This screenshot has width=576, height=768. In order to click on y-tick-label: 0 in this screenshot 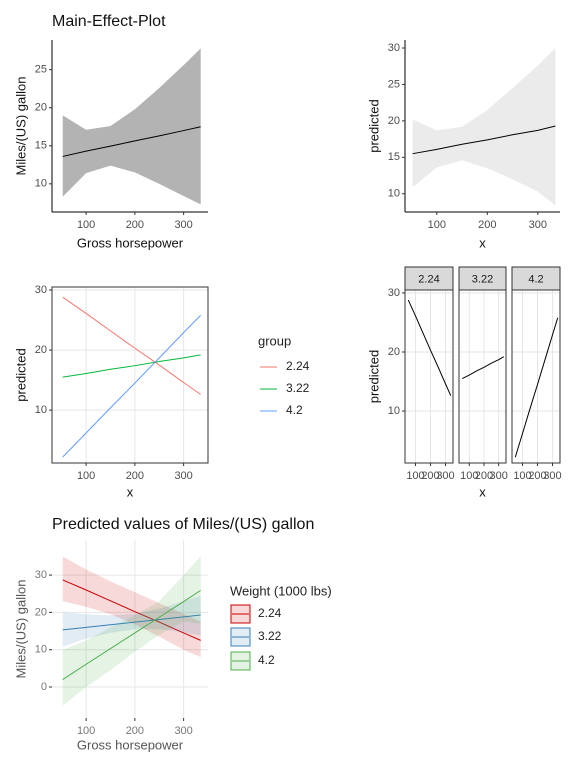, I will do `click(44, 687)`.